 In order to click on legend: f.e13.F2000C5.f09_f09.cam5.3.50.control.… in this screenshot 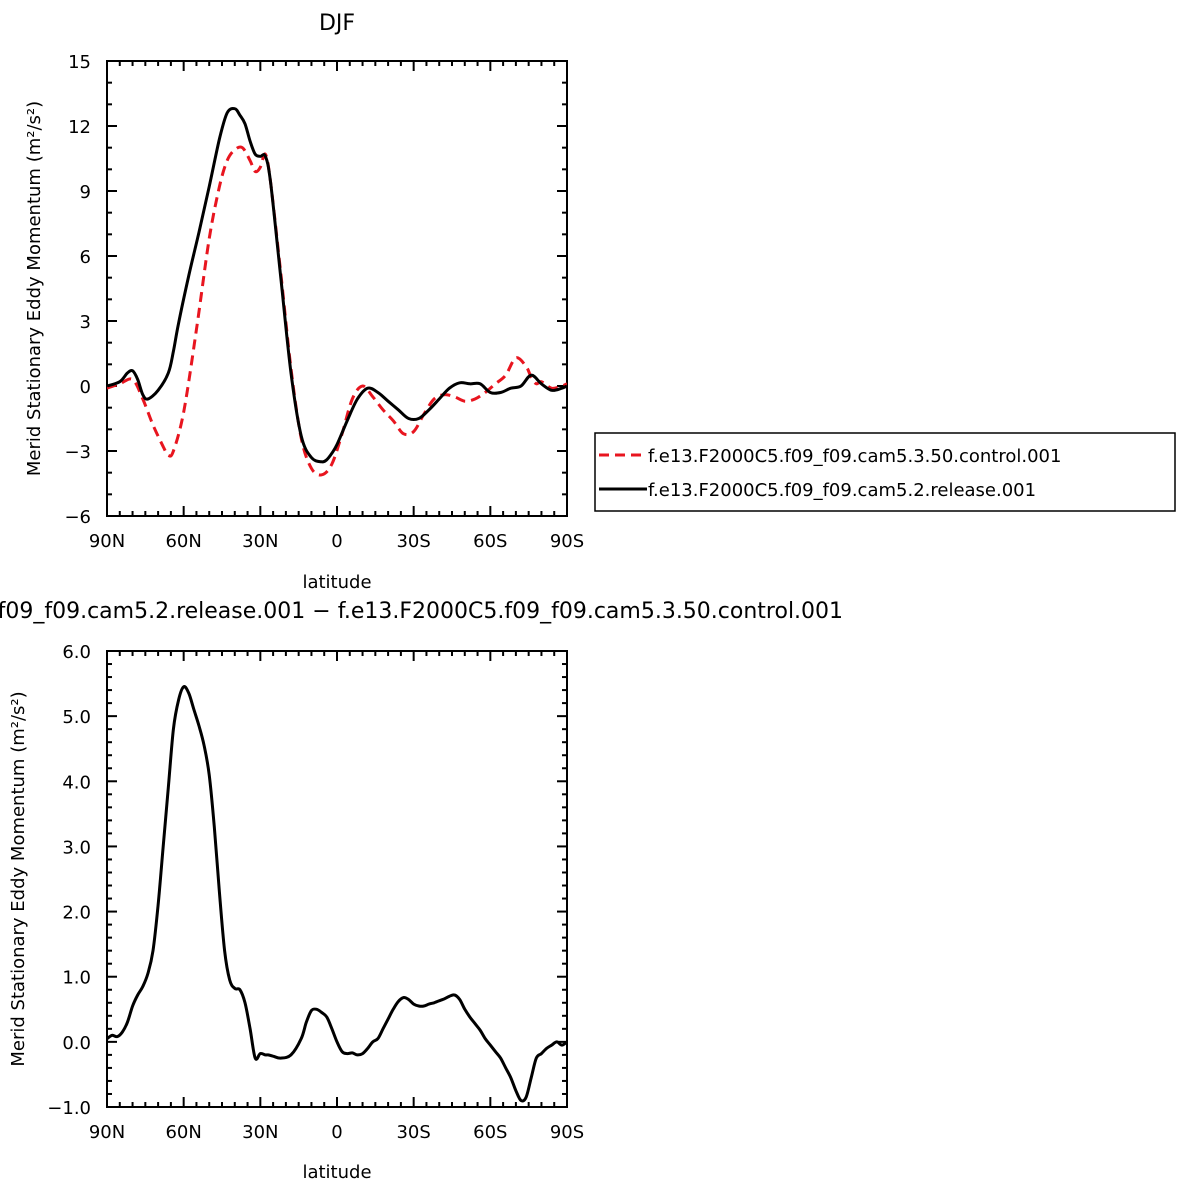, I will do `click(885, 472)`.